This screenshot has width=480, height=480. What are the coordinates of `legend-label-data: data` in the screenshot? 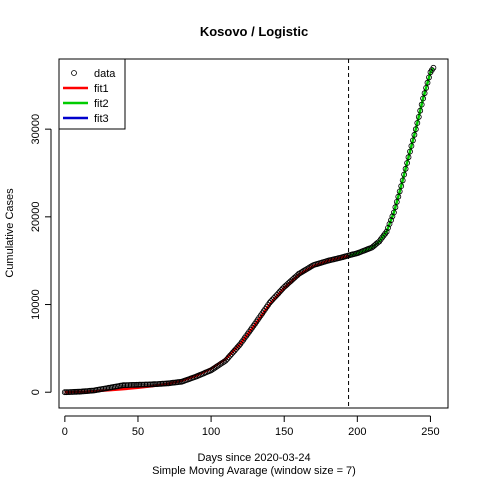 It's located at (105, 74).